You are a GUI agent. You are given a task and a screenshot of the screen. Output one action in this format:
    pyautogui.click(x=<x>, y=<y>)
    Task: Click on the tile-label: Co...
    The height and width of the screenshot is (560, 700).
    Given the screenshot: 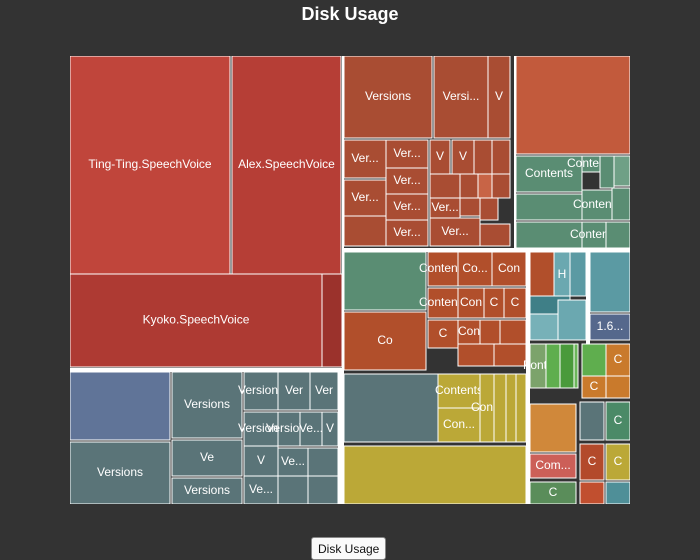 What is the action you would take?
    pyautogui.click(x=474, y=268)
    